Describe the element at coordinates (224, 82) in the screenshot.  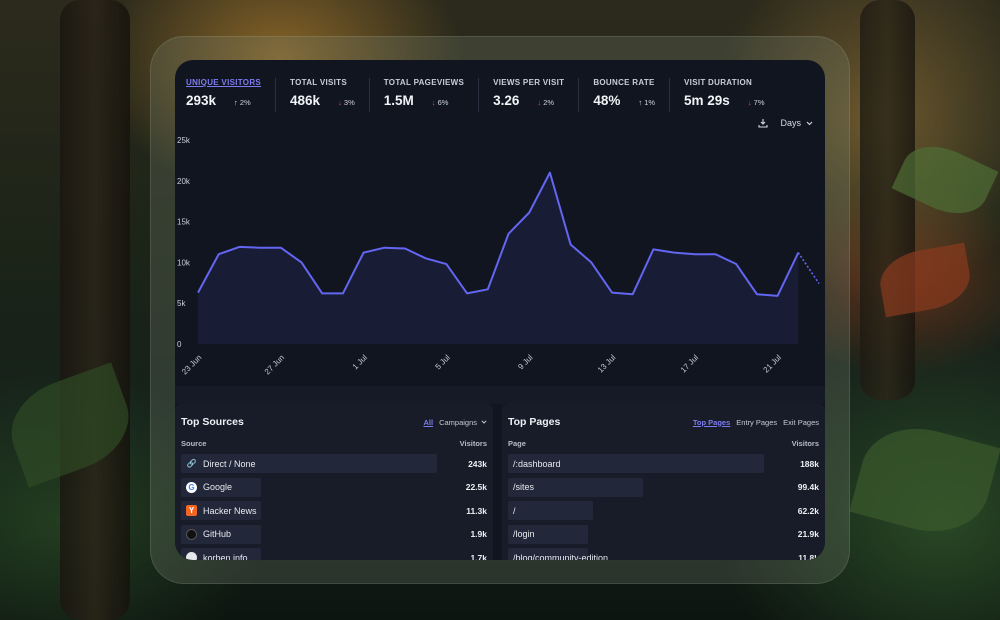
I see `stat-label: UNIQUE VISITORS` at that location.